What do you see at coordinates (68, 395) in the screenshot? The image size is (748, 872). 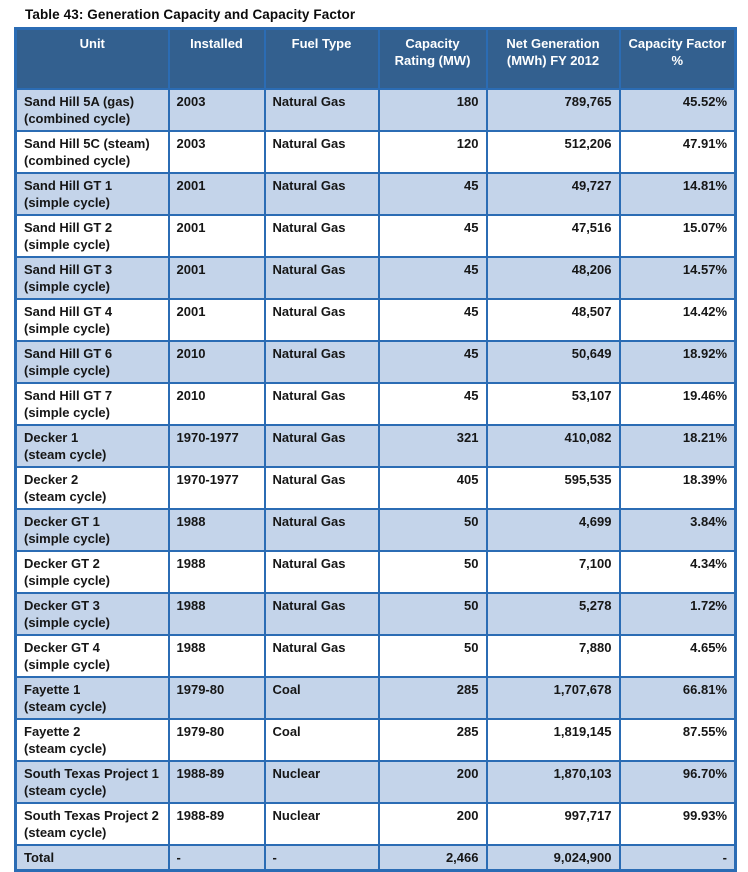 I see `unit-name: Sand Hill GT 7` at bounding box center [68, 395].